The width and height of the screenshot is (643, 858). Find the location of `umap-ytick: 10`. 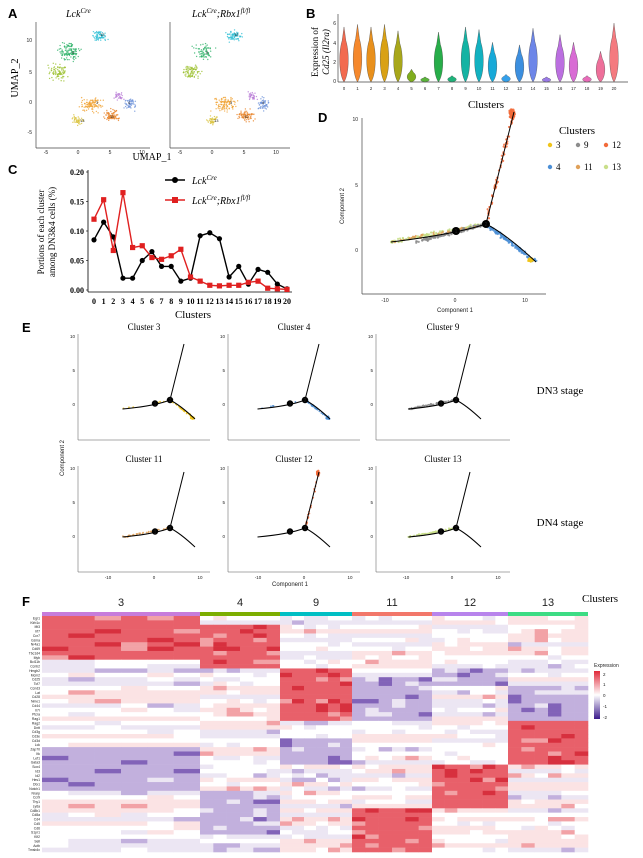

umap-ytick: 10 is located at coordinates (29, 41).